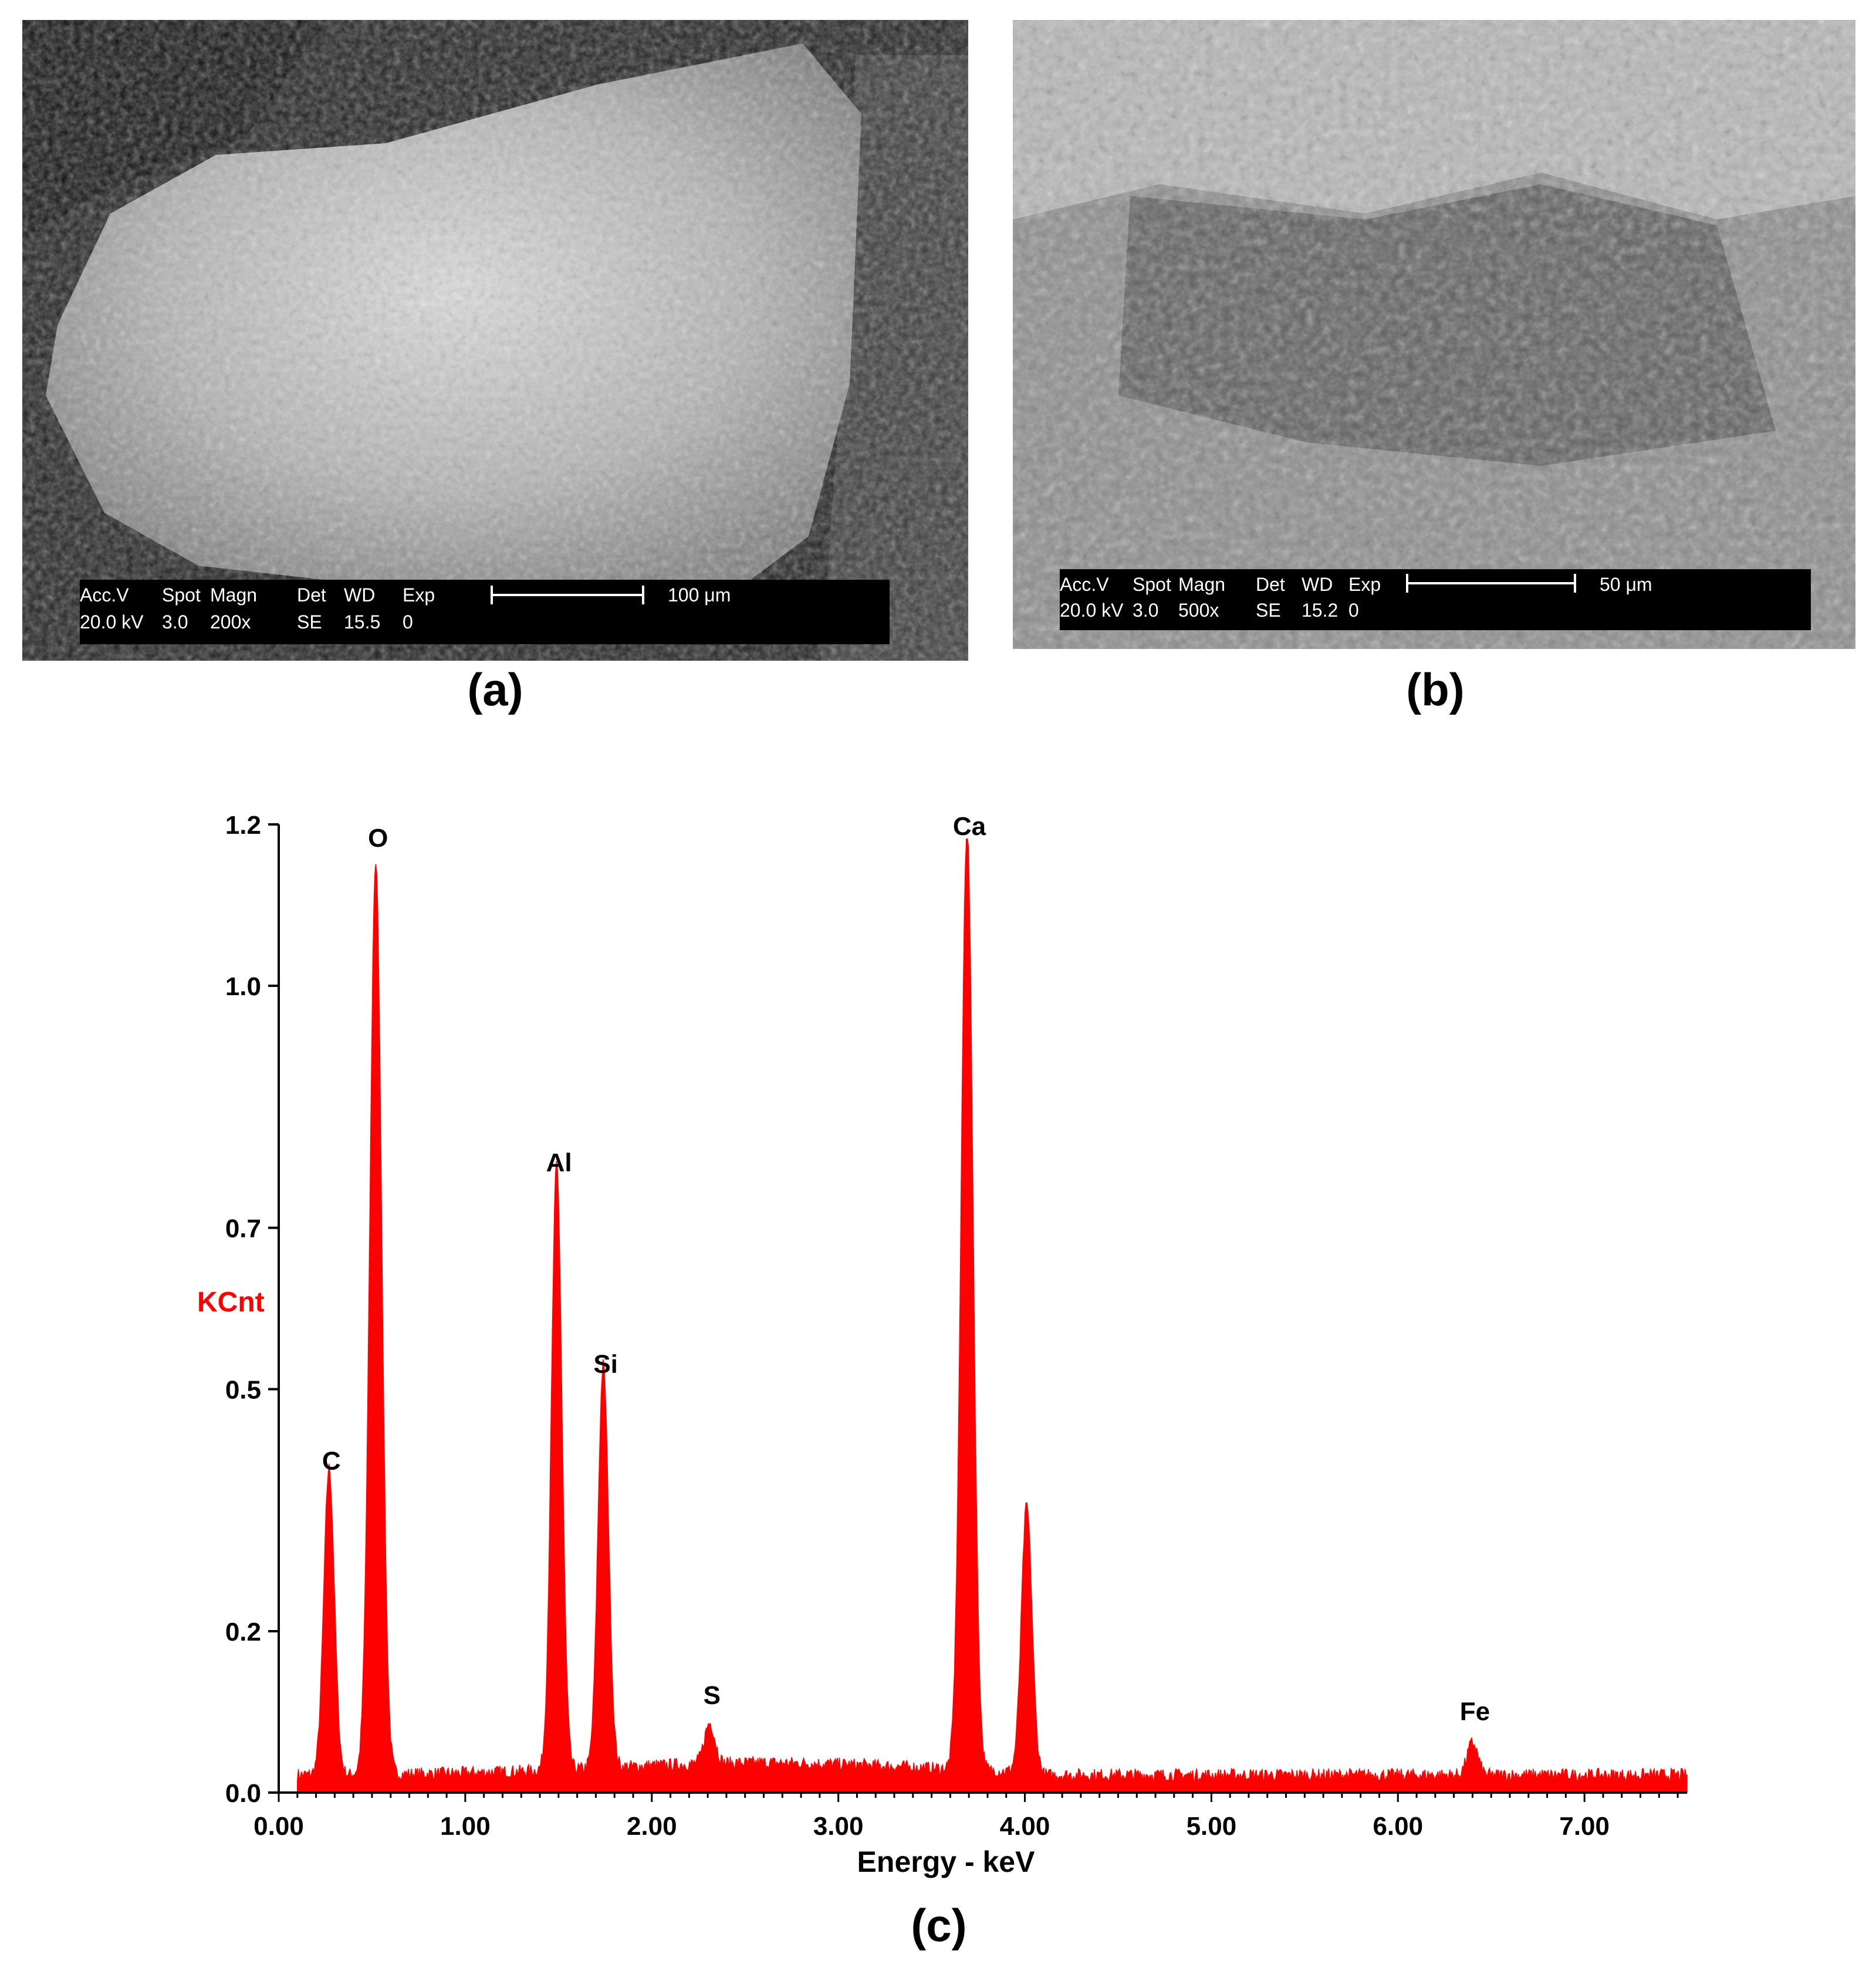  I want to click on scale-bar-b, so click(1491, 583).